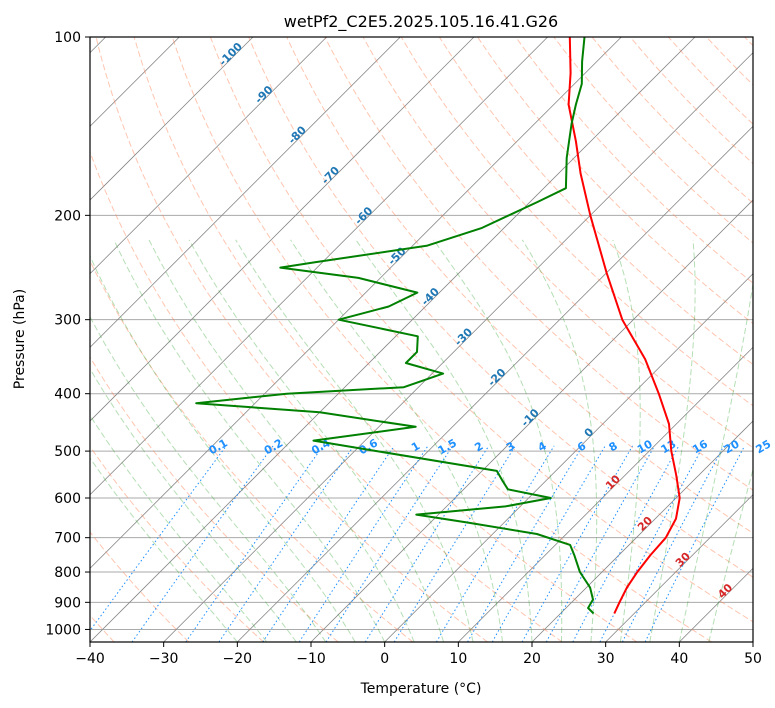 The image size is (775, 708). Describe the element at coordinates (679, 659) in the screenshot. I see `x-tick-label: 40` at that location.